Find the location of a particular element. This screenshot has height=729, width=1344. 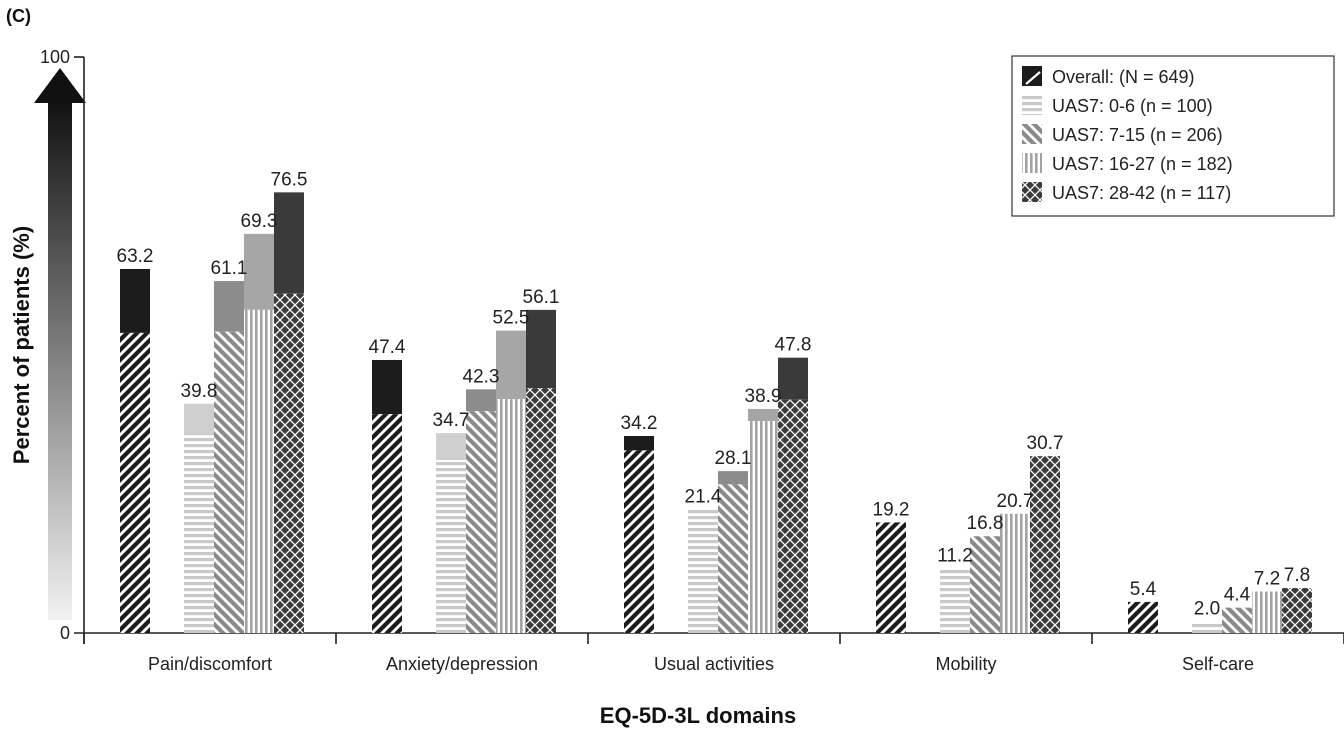

legend-label: UAS7: 7-15 (n = 206) is located at coordinates (1137, 135).